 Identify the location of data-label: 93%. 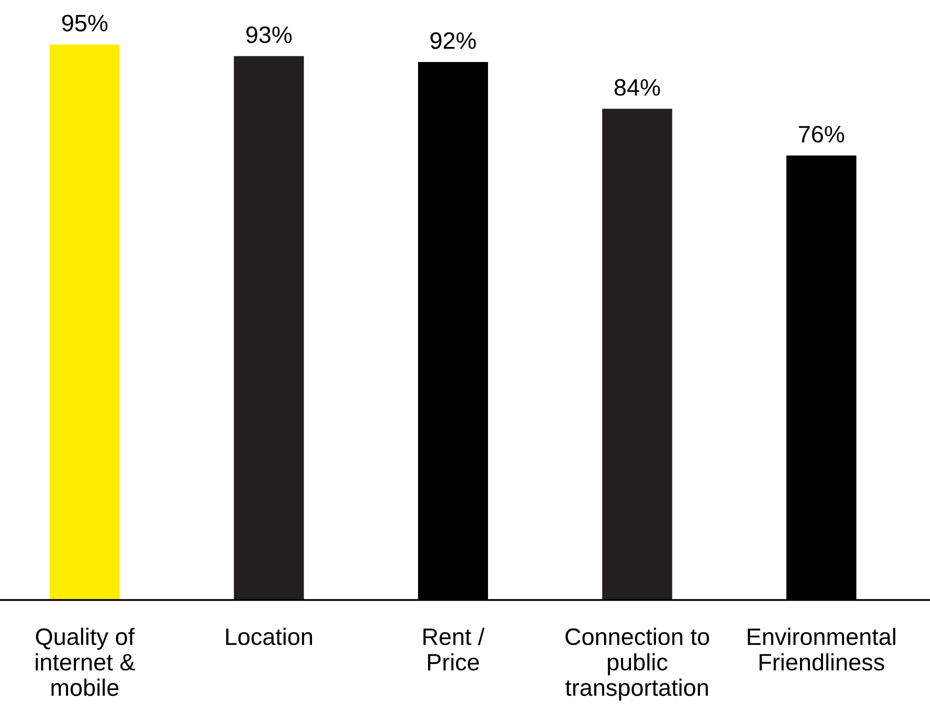
(269, 35).